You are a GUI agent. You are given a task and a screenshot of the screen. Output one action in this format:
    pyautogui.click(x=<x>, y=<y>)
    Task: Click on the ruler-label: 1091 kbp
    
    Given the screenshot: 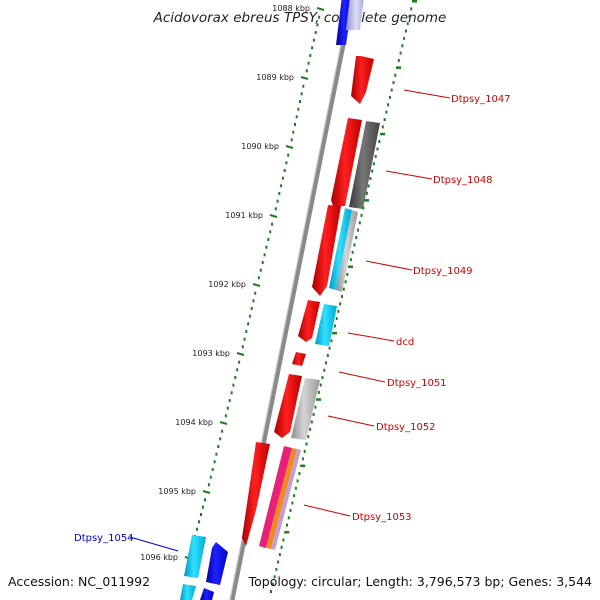 What is the action you would take?
    pyautogui.click(x=244, y=215)
    